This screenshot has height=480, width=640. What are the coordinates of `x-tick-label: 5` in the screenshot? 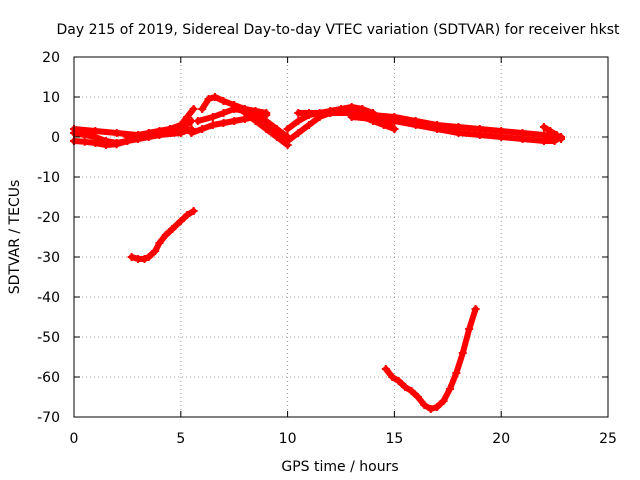 It's located at (180, 439).